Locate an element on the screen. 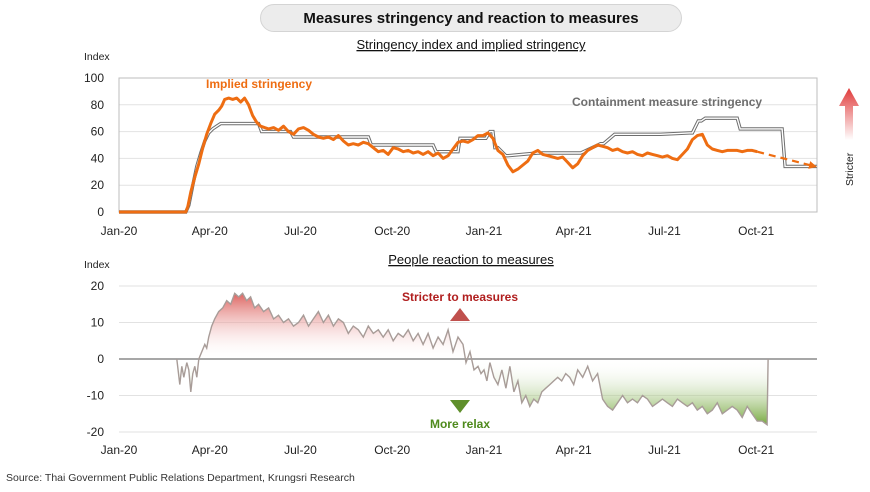  chart1-y-tick-label: 40 is located at coordinates (98, 158).